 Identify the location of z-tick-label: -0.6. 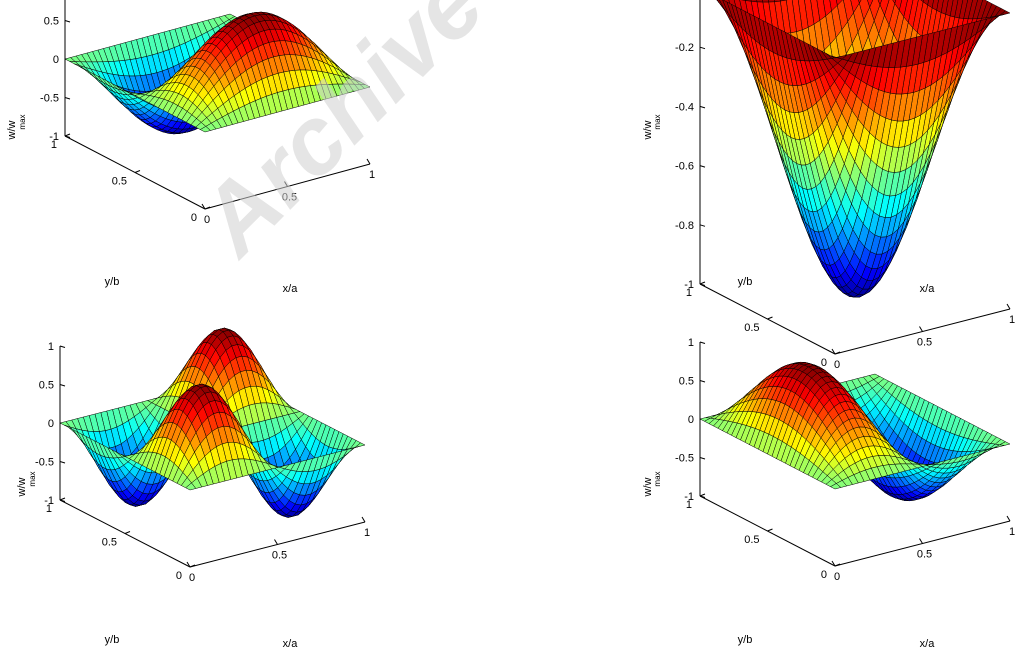
(684, 167).